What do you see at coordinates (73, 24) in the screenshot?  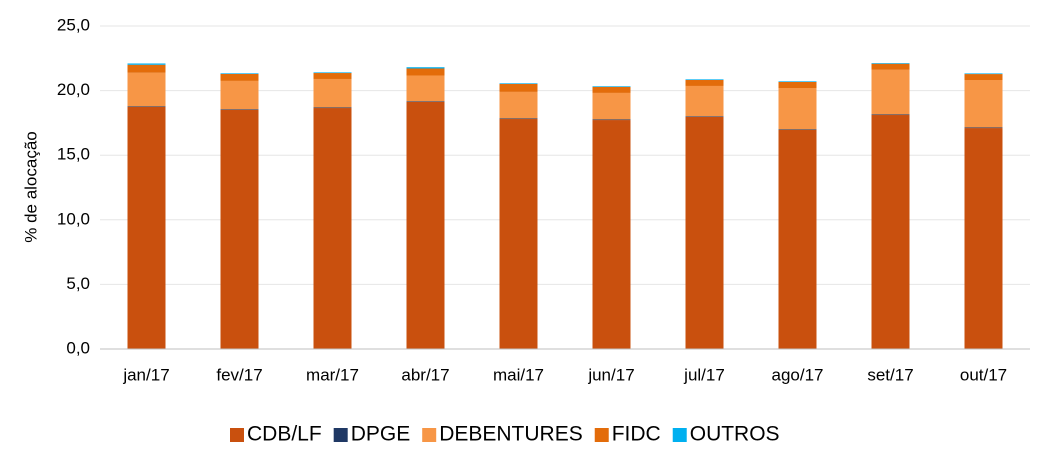 I see `y-tick-label: 25,0` at bounding box center [73, 24].